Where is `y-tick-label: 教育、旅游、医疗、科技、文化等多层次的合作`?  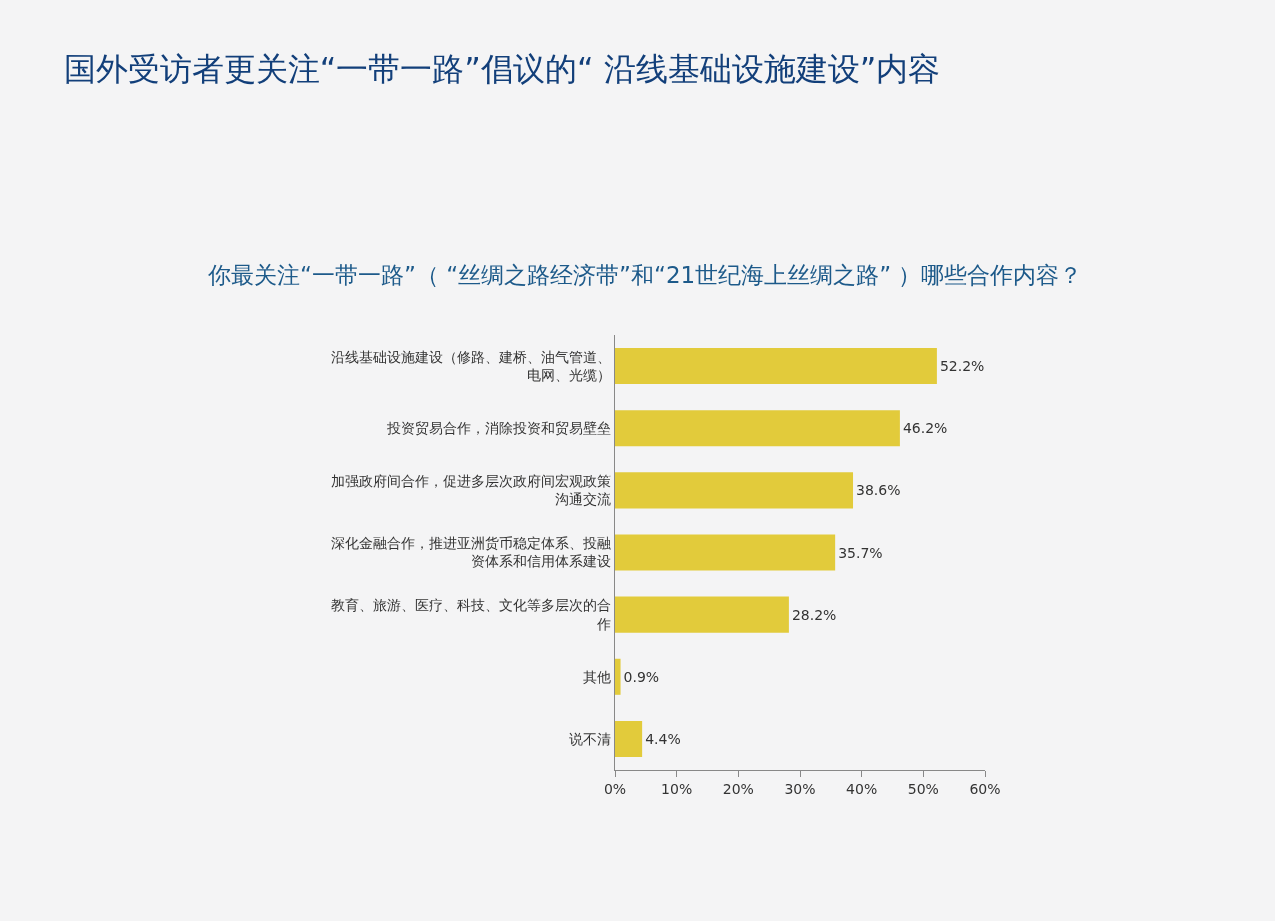
y-tick-label: 教育、旅游、医疗、科技、文化等多层次的合作 is located at coordinates (471, 614).